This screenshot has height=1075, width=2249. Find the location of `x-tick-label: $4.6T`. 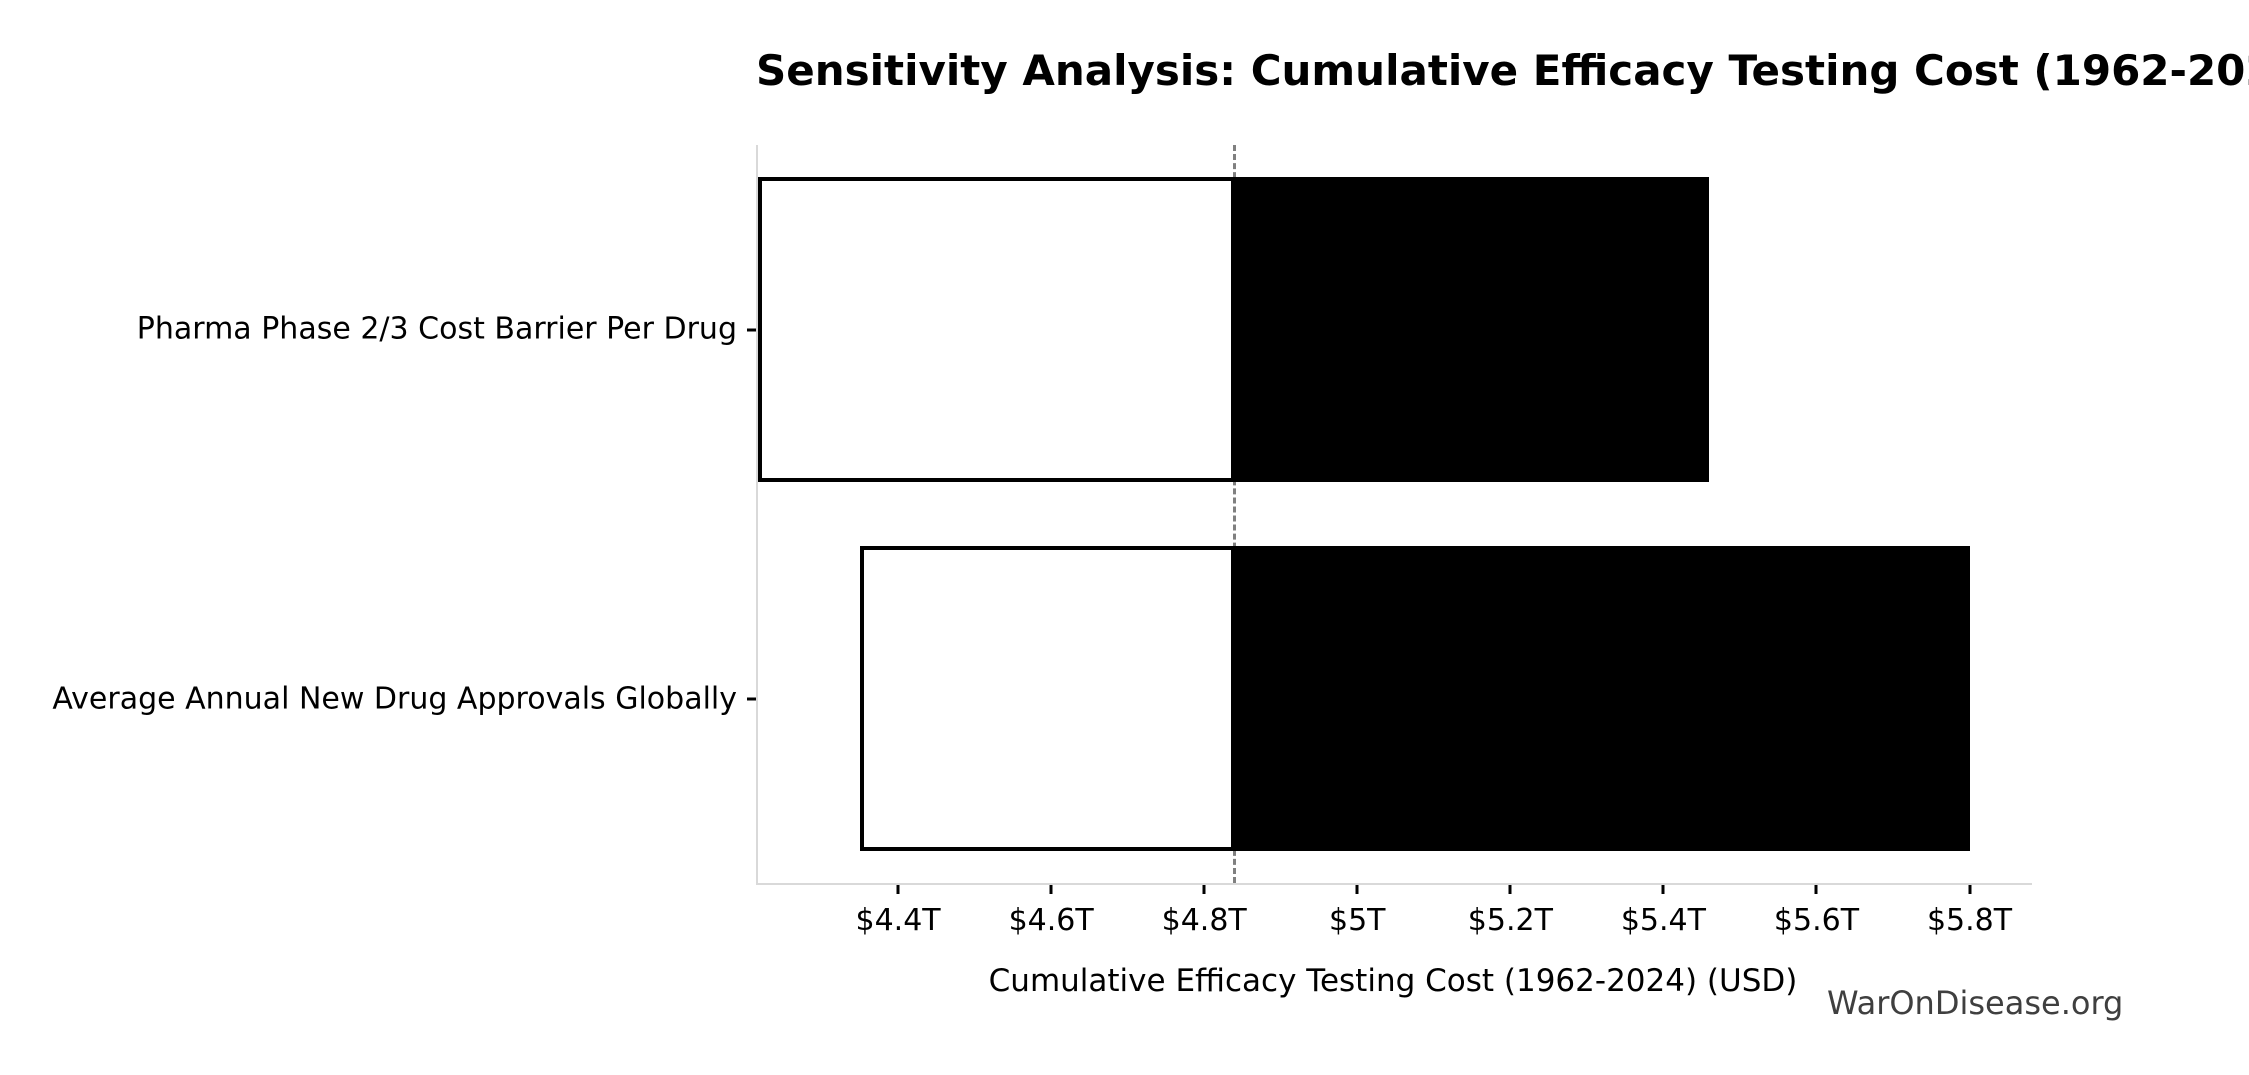

x-tick-label: $4.6T is located at coordinates (1051, 920).